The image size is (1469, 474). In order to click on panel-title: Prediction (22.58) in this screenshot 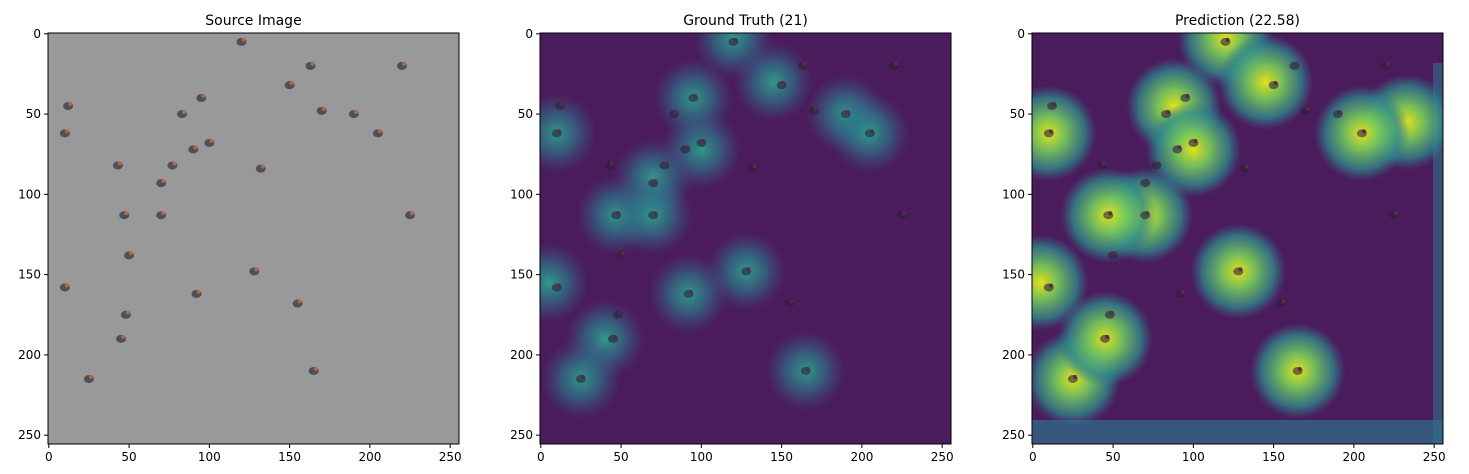, I will do `click(1237, 21)`.